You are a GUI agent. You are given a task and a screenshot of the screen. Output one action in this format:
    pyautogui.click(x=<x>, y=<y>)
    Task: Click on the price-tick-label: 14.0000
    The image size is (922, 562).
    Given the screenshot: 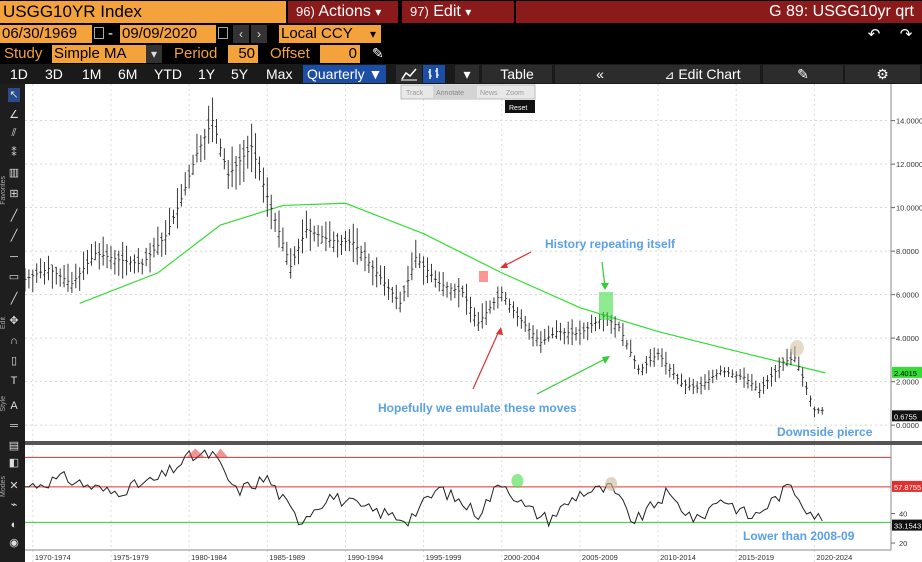 What is the action you would take?
    pyautogui.click(x=909, y=121)
    